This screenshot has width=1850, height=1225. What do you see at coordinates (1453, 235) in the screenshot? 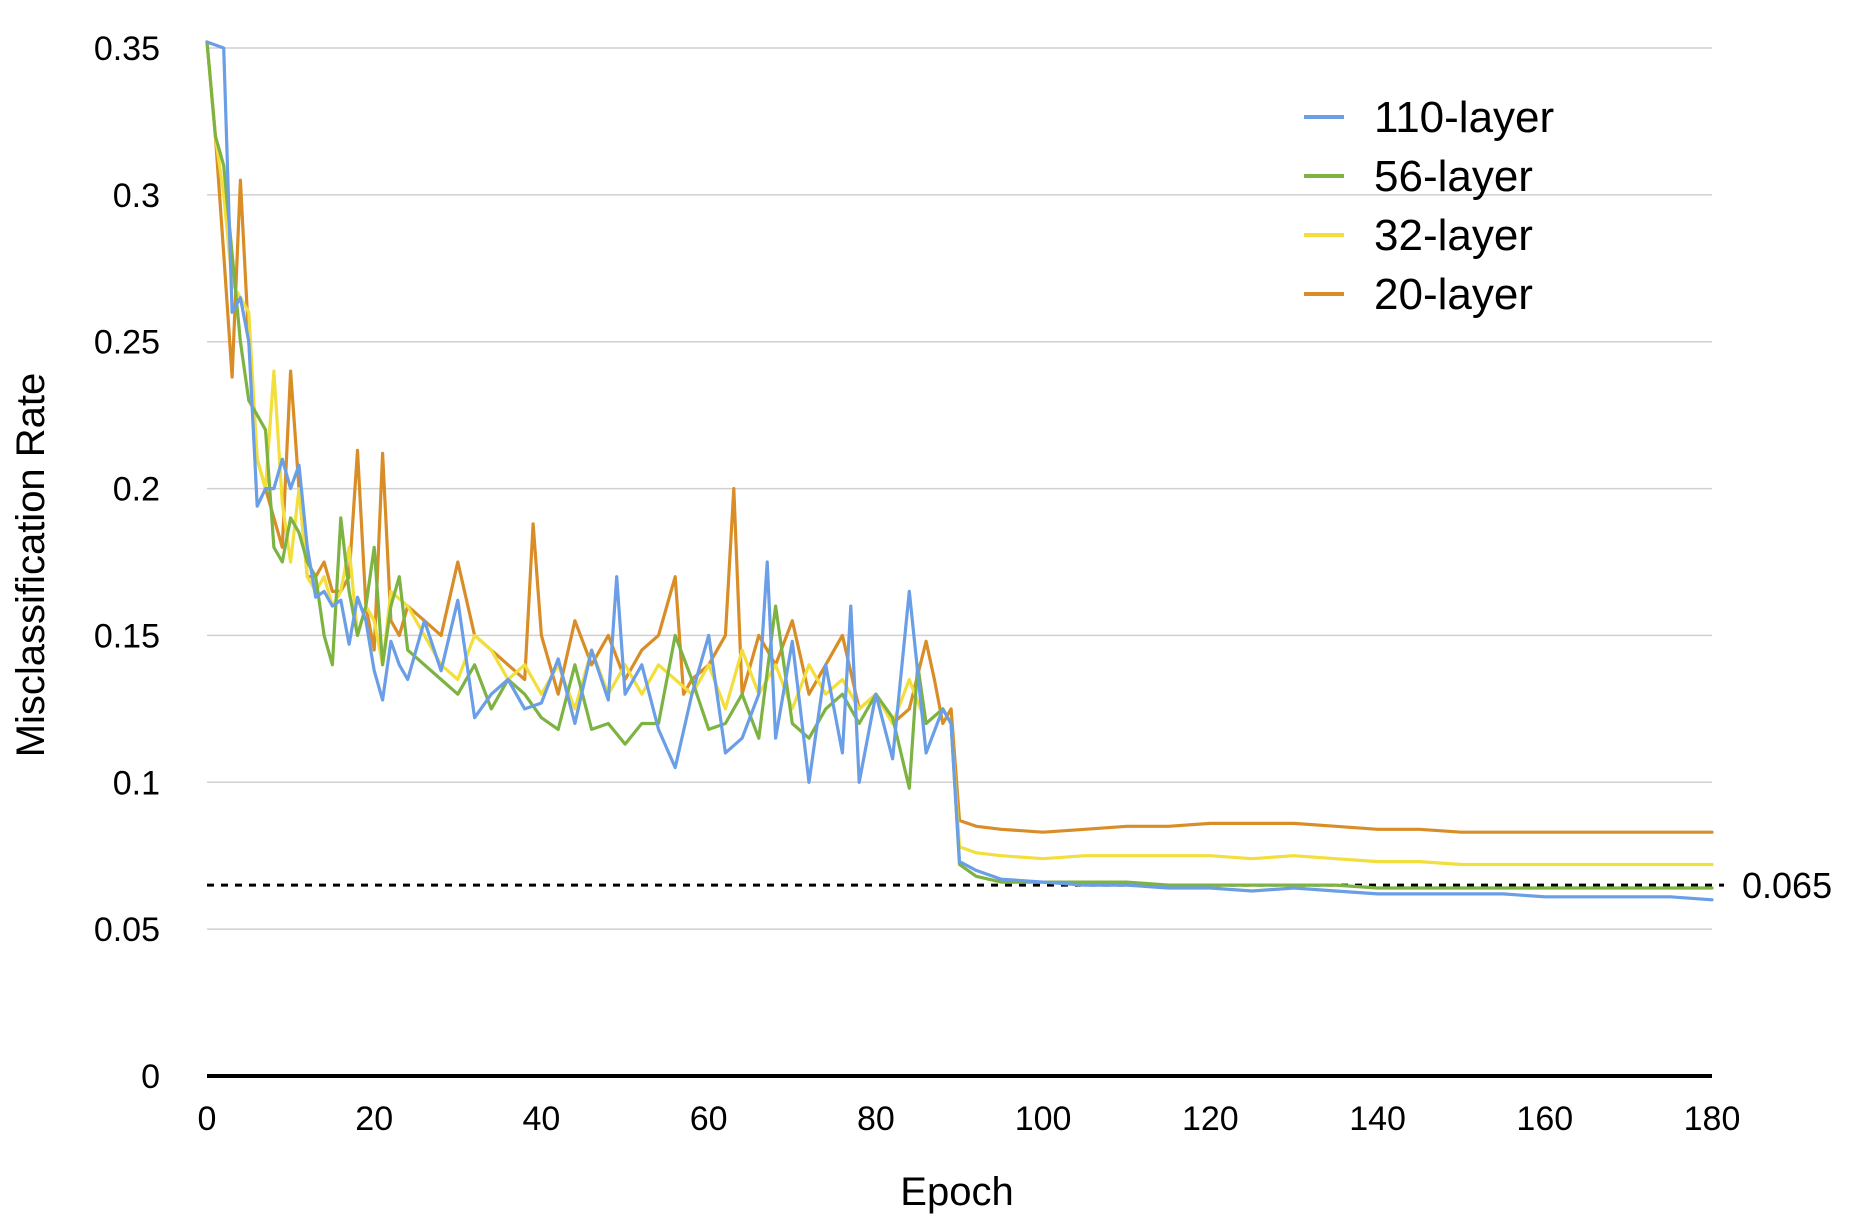
I see `legend-label: 32-layer` at bounding box center [1453, 235].